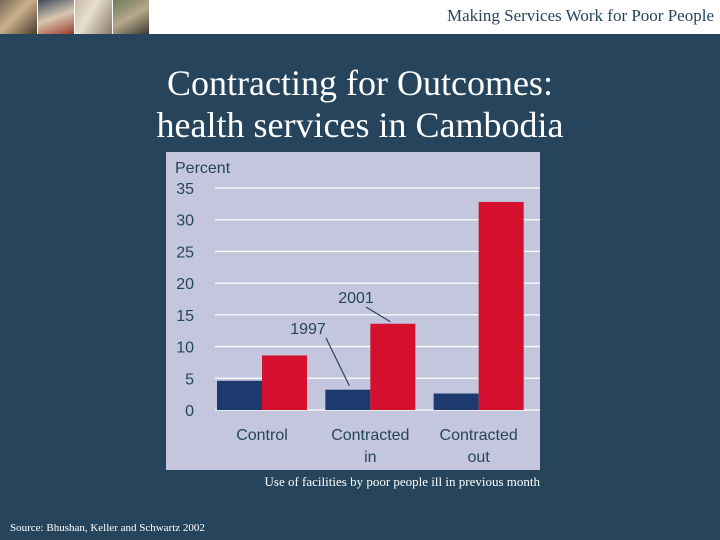 The height and width of the screenshot is (540, 720). Describe the element at coordinates (189, 411) in the screenshot. I see `y-tick-label: 0` at that location.